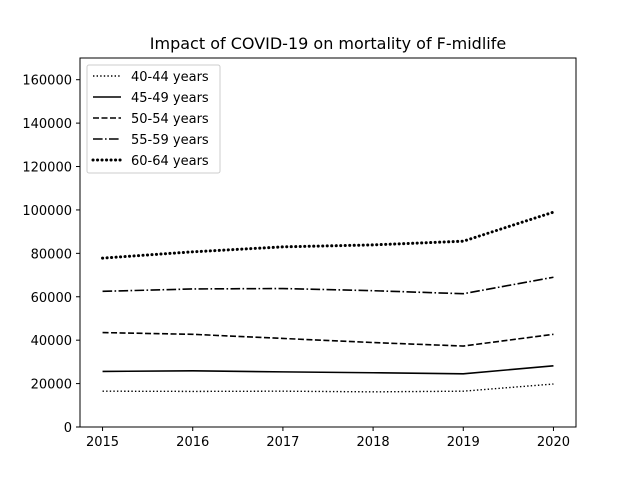 The height and width of the screenshot is (480, 640). Describe the element at coordinates (170, 119) in the screenshot. I see `legend-label: 50-54 years` at that location.